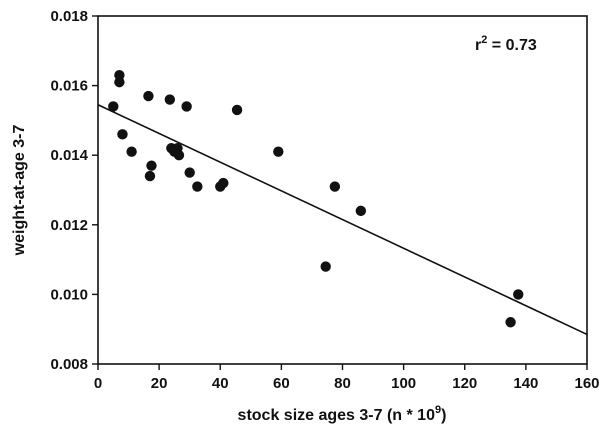  What do you see at coordinates (586, 383) in the screenshot?
I see `x-tick-label: 160` at bounding box center [586, 383].